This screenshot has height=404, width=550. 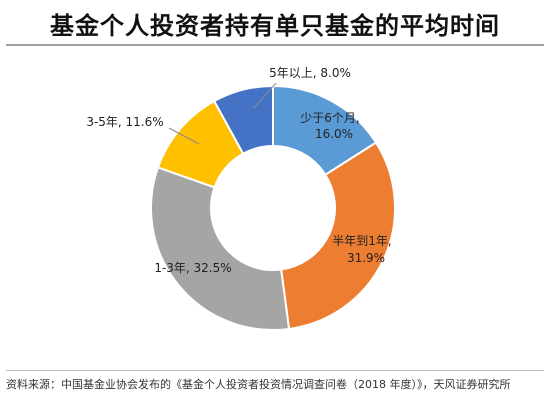 I want to click on slice-data-label: 5年以上, 8.0%, so click(x=310, y=73).